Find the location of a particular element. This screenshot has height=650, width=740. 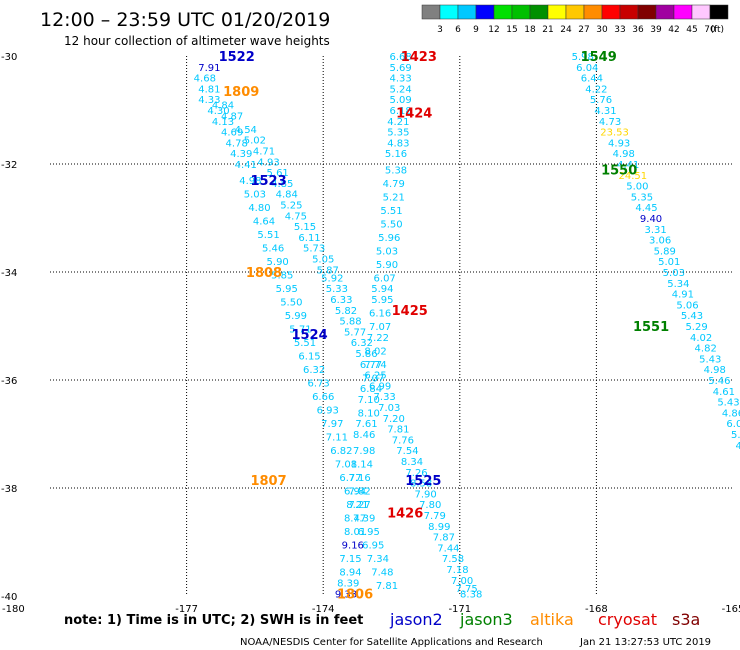

wave-height-label: 7.10 is located at coordinates (369, 400).